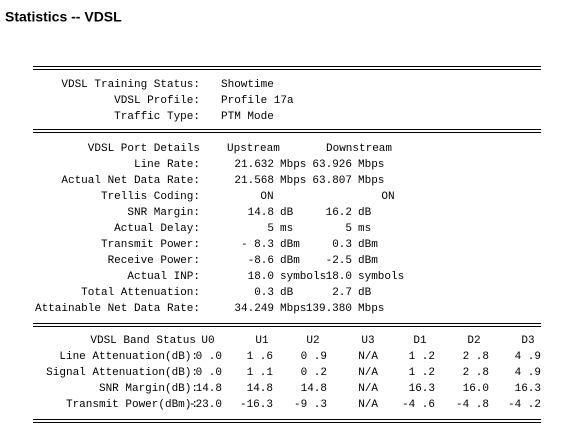  I want to click on port-label: Actual INP:, so click(163, 277).